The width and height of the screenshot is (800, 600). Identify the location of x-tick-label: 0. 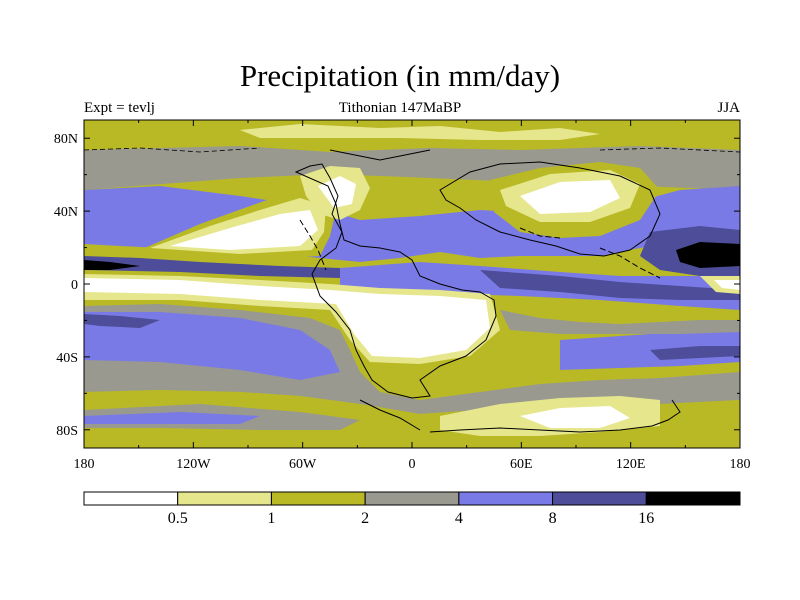
(412, 464).